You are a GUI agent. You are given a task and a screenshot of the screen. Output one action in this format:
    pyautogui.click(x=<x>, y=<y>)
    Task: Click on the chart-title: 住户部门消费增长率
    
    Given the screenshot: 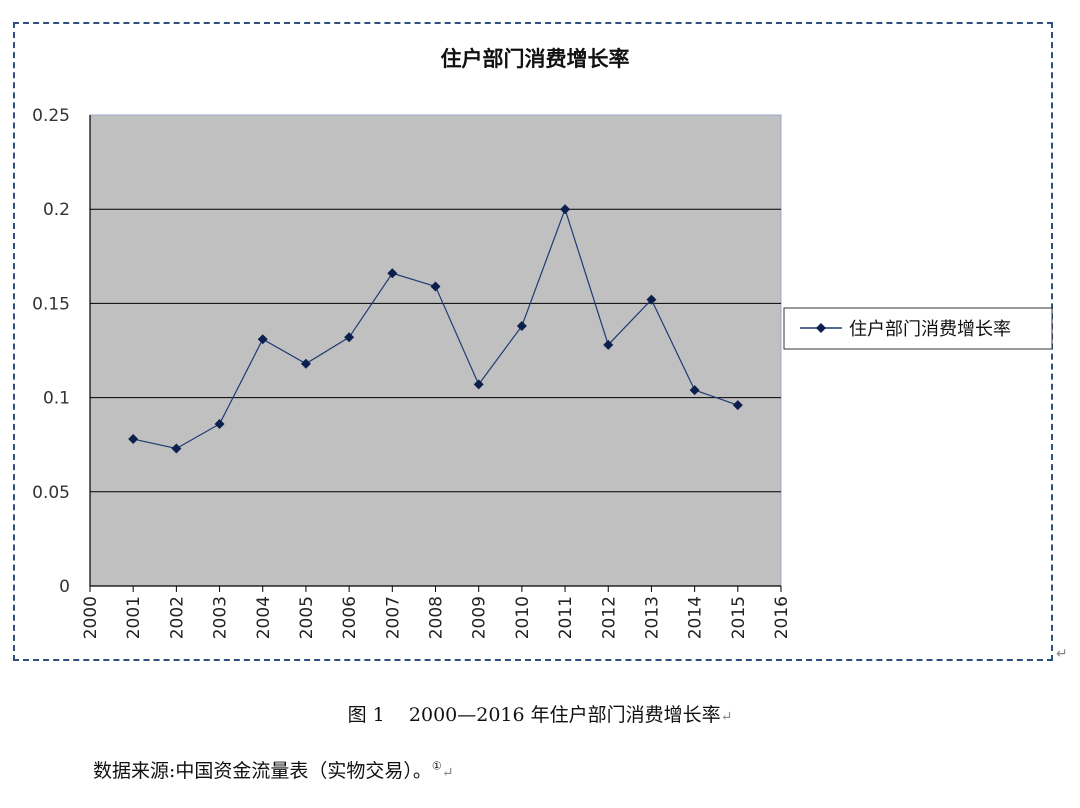 What is the action you would take?
    pyautogui.click(x=535, y=59)
    